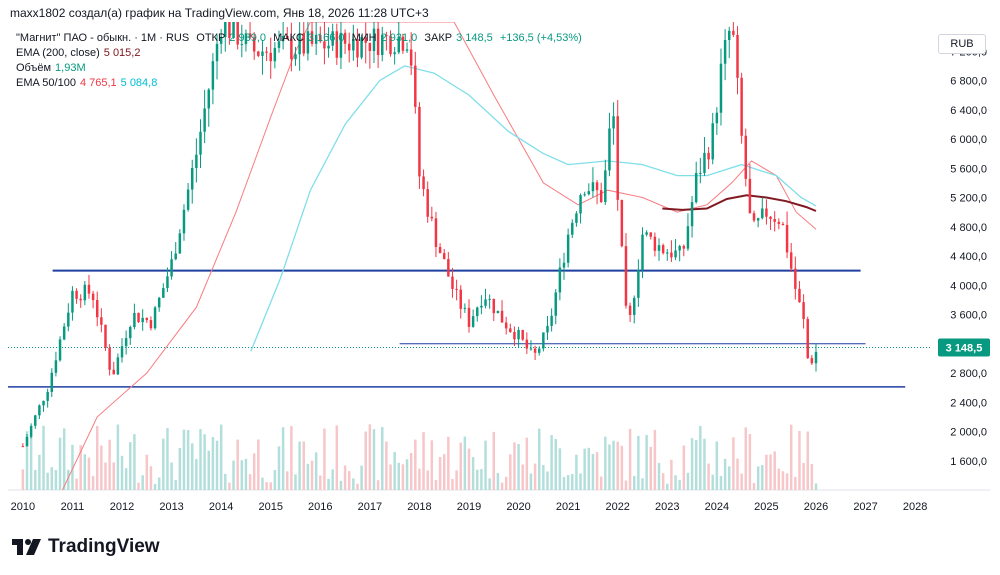 The width and height of the screenshot is (1000, 575). I want to click on legend-volume-row: Объём 1,93M, so click(301, 68).